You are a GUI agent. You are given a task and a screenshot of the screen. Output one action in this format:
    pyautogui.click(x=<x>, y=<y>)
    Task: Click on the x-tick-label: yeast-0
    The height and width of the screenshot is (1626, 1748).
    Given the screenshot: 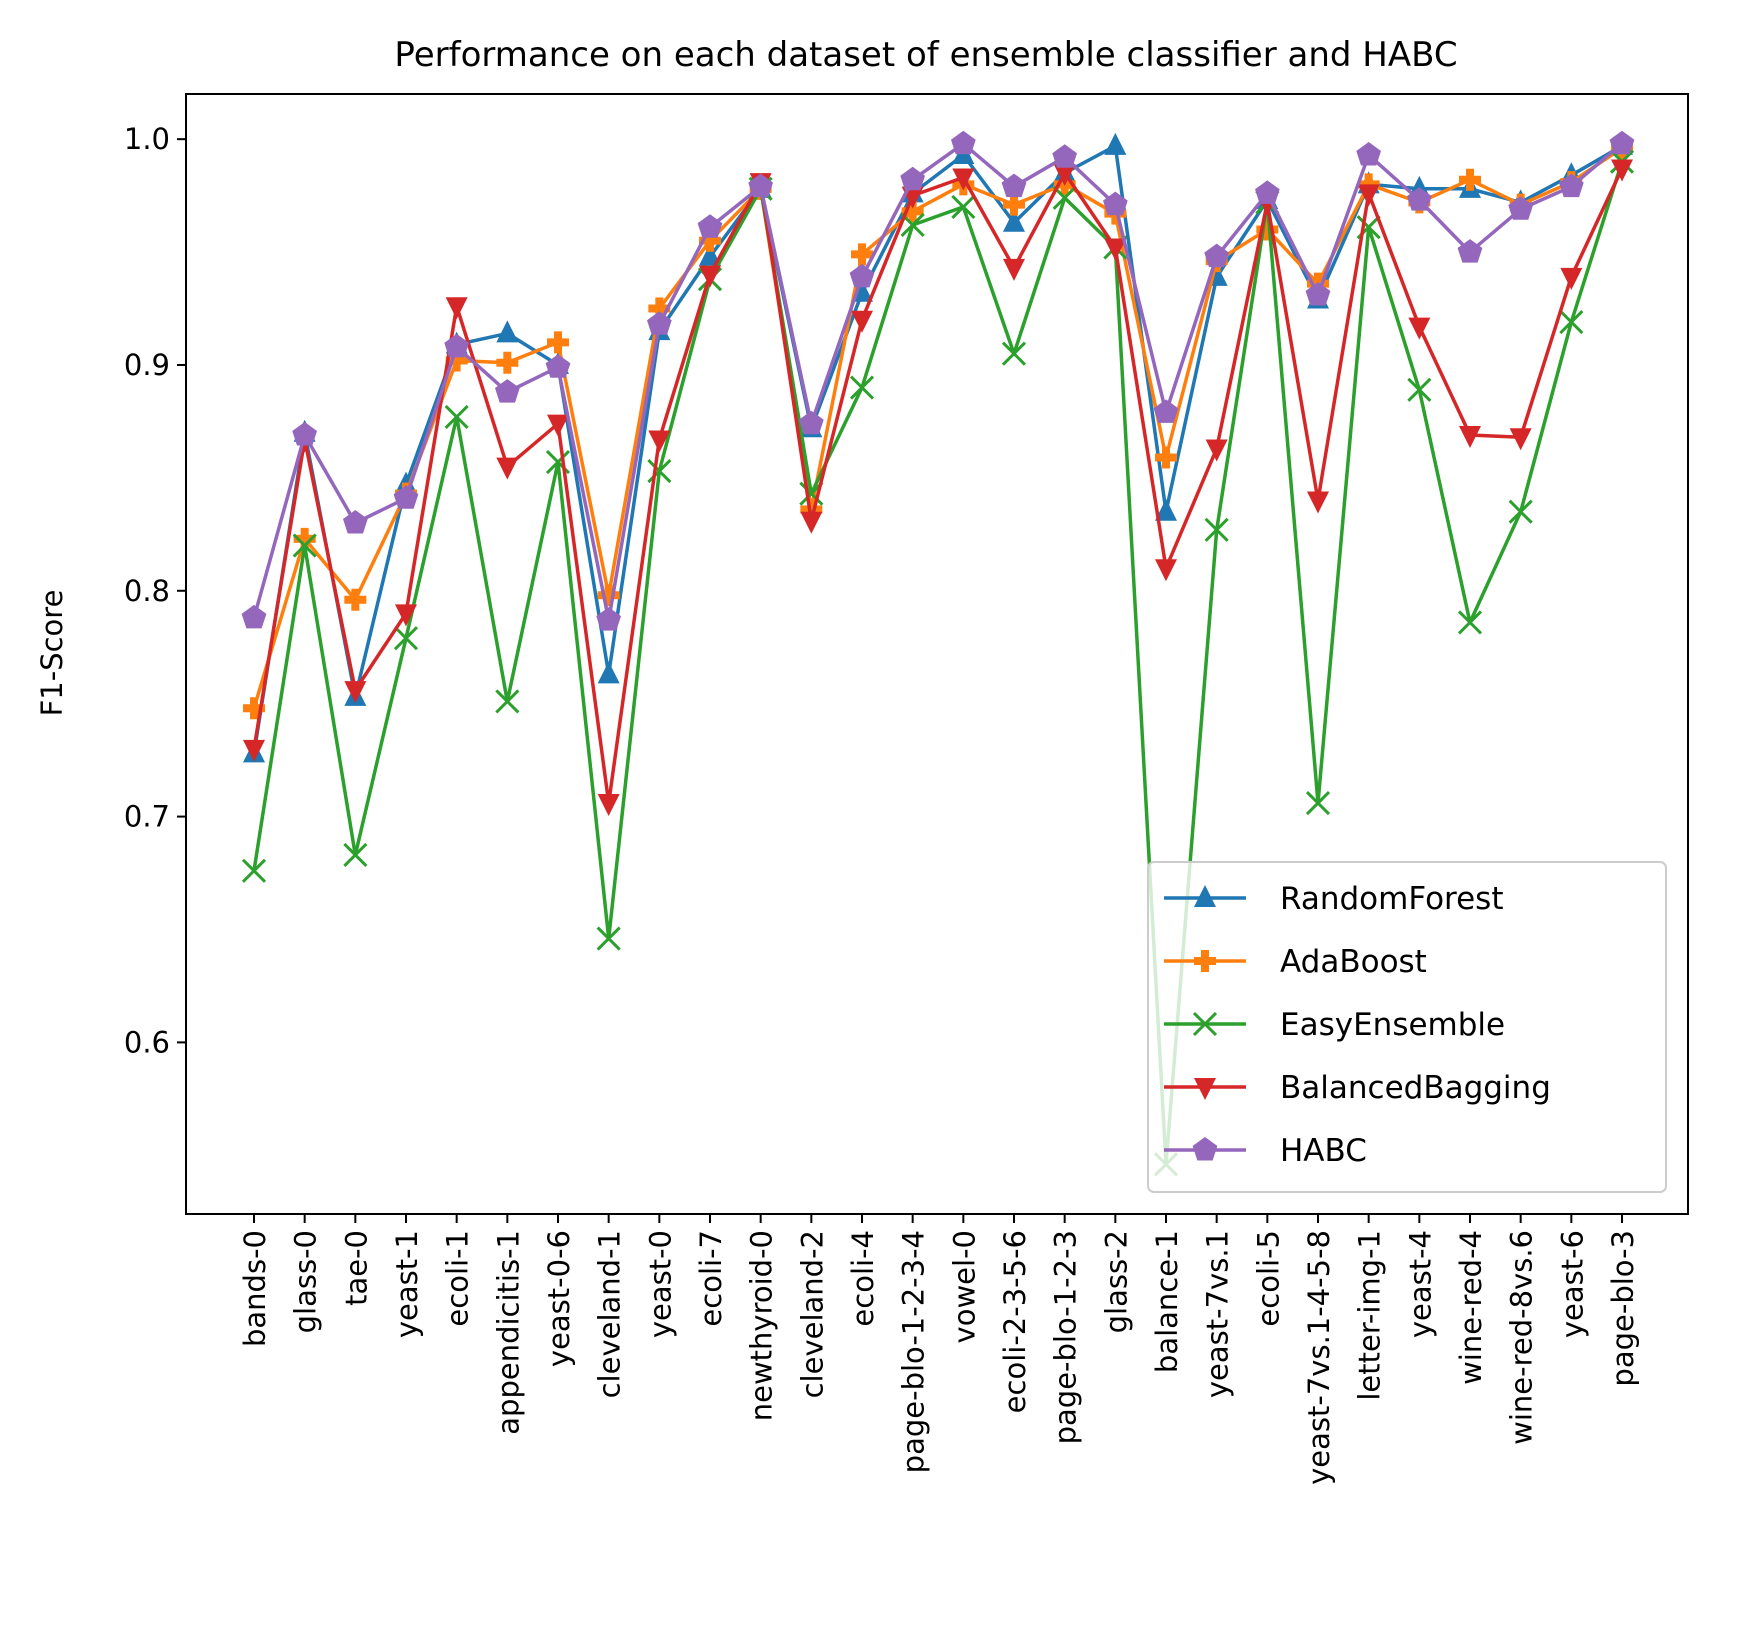 What is the action you would take?
    pyautogui.click(x=660, y=1284)
    